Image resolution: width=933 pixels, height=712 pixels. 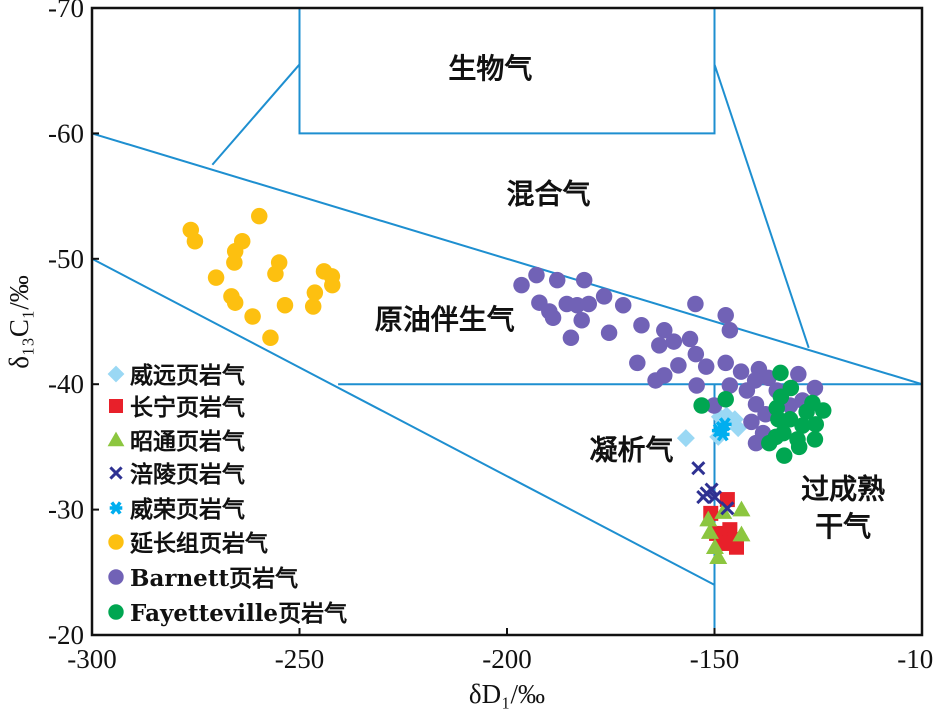 I want to click on region-label: 干气, so click(x=843, y=526).